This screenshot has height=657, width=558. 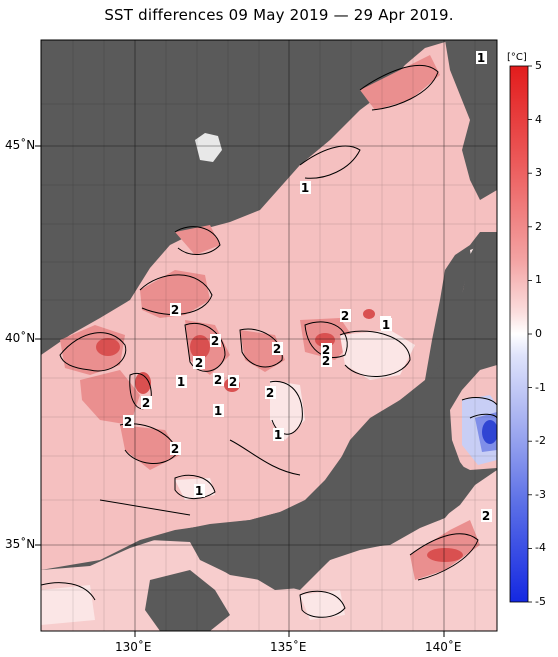 What do you see at coordinates (540, 494) in the screenshot?
I see `colorbar-tick-label: -3` at bounding box center [540, 494].